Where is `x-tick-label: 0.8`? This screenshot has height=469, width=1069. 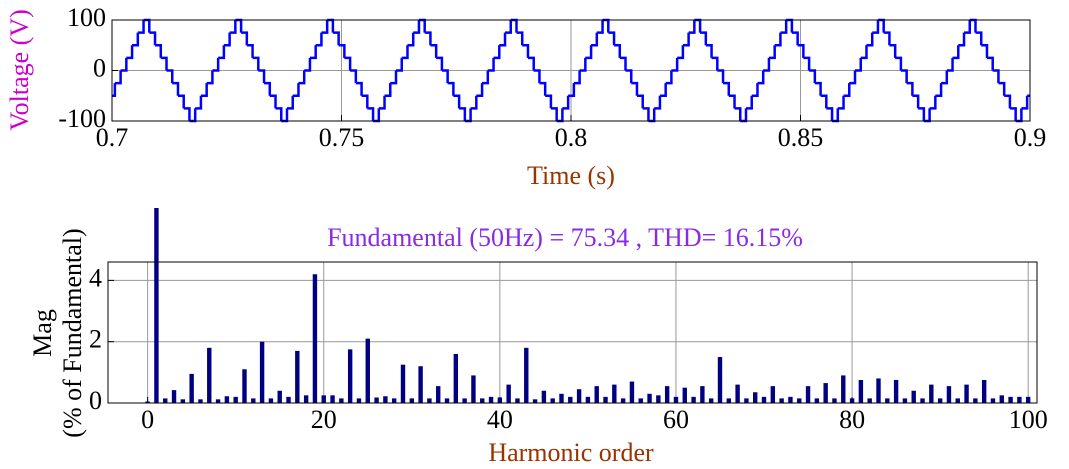 x-tick-label: 0.8 is located at coordinates (571, 137).